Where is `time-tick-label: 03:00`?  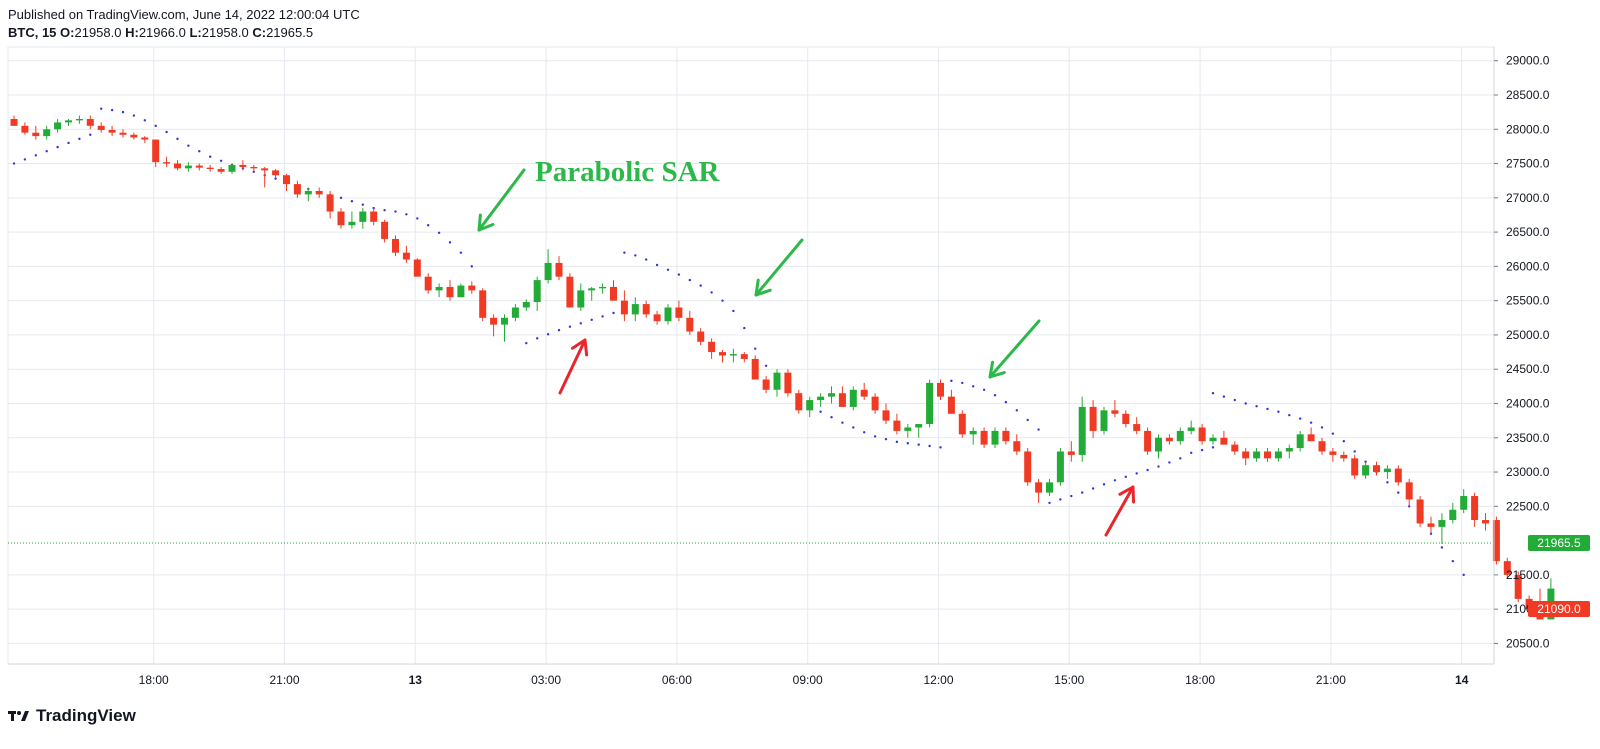 time-tick-label: 03:00 is located at coordinates (546, 680).